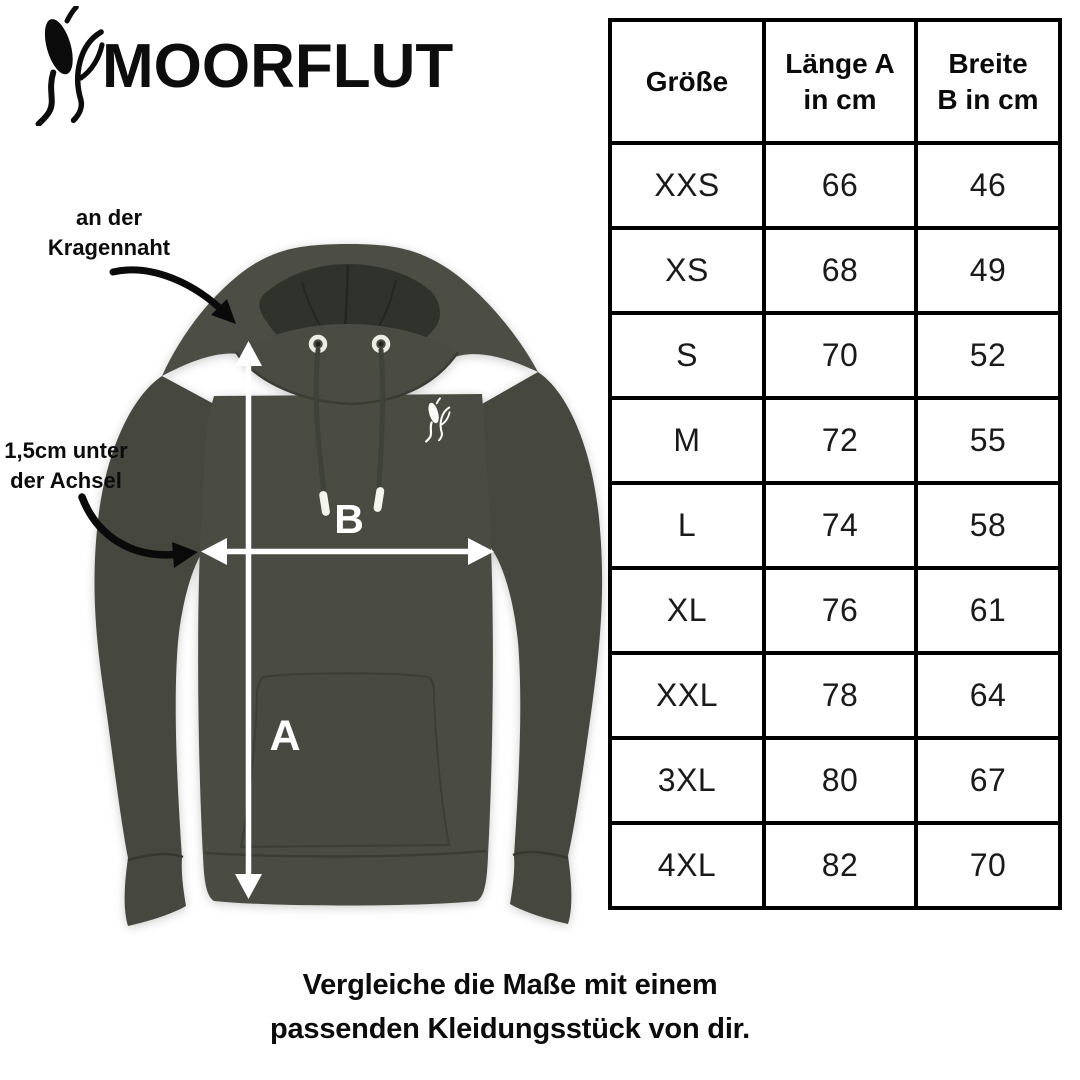 The height and width of the screenshot is (1080, 1080). What do you see at coordinates (687, 780) in the screenshot?
I see `size-cell: 3XL` at bounding box center [687, 780].